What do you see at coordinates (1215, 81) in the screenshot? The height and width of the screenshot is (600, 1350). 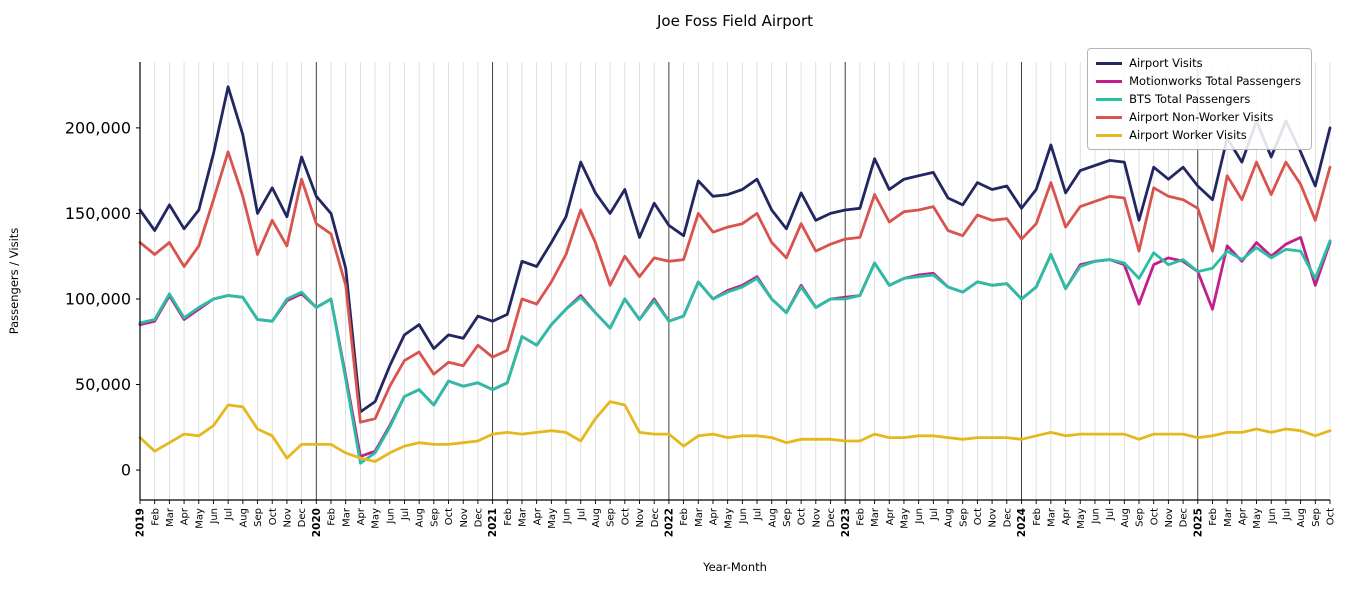 I see `legend-label: Motionworks Total Passengers` at bounding box center [1215, 81].